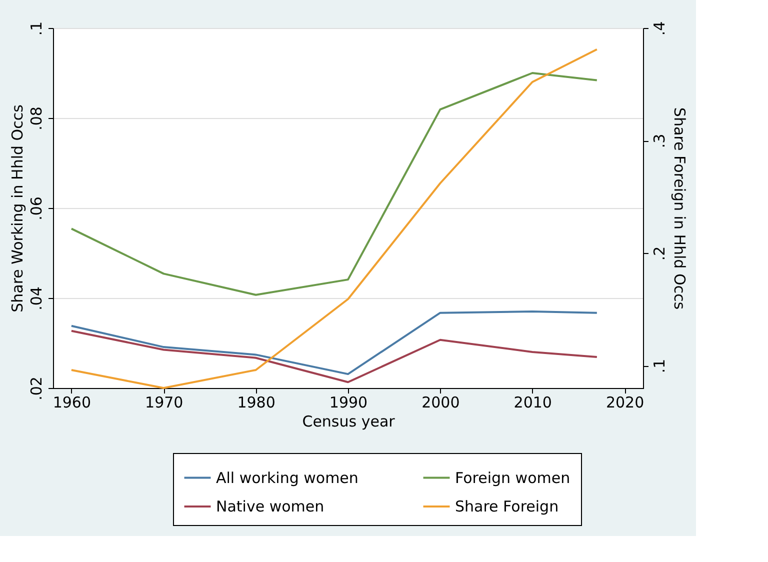  What do you see at coordinates (507, 507) in the screenshot?
I see `legend-label: Share Foreign` at bounding box center [507, 507].